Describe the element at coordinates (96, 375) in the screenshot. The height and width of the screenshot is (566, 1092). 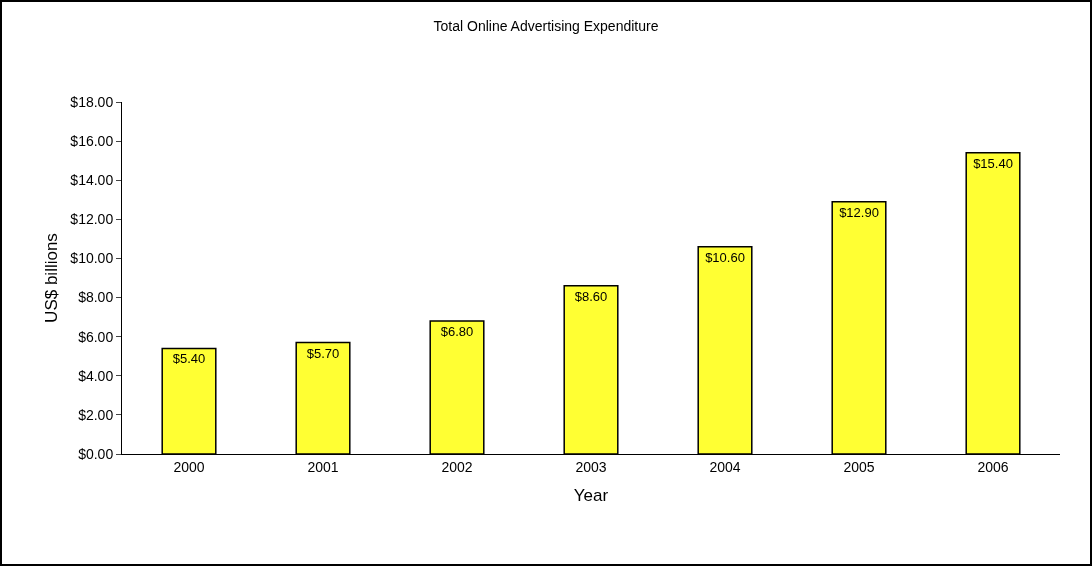
I see `y-tick-label: $4.00` at that location.